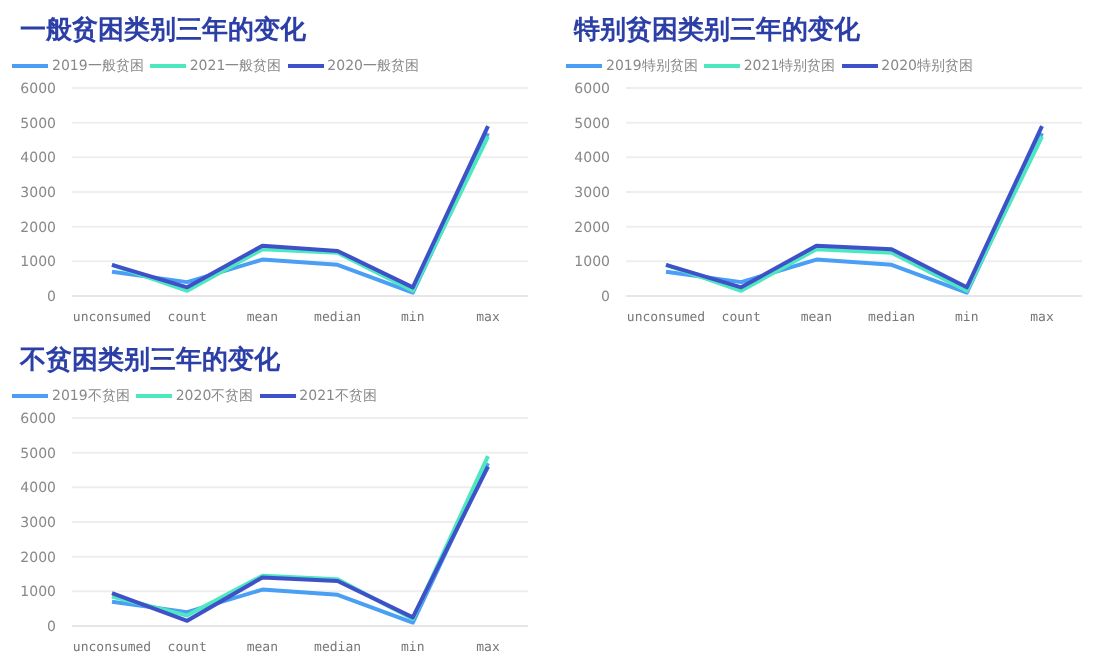 The image size is (1106, 660). What do you see at coordinates (150, 360) in the screenshot?
I see `chart-title: 不贫困类别三年的变化` at bounding box center [150, 360].